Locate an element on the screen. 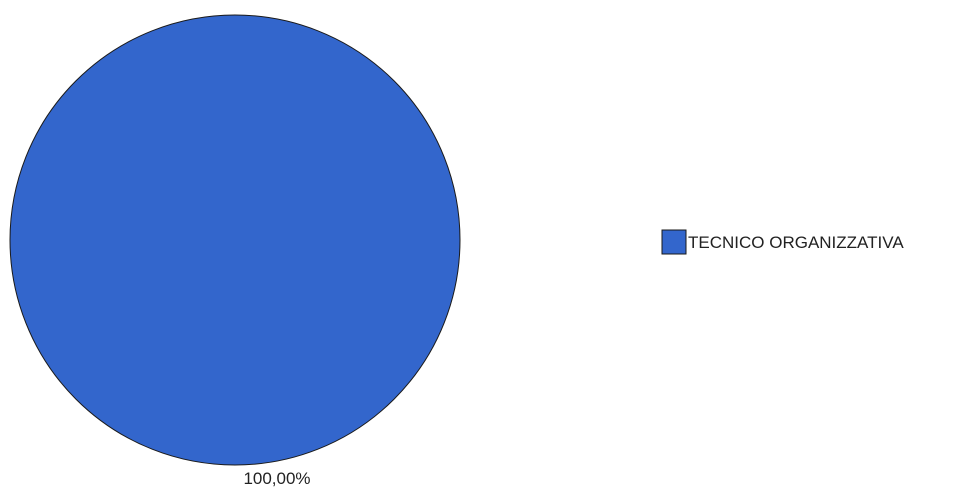  pie-data-labels: 100,00% is located at coordinates (276, 478).